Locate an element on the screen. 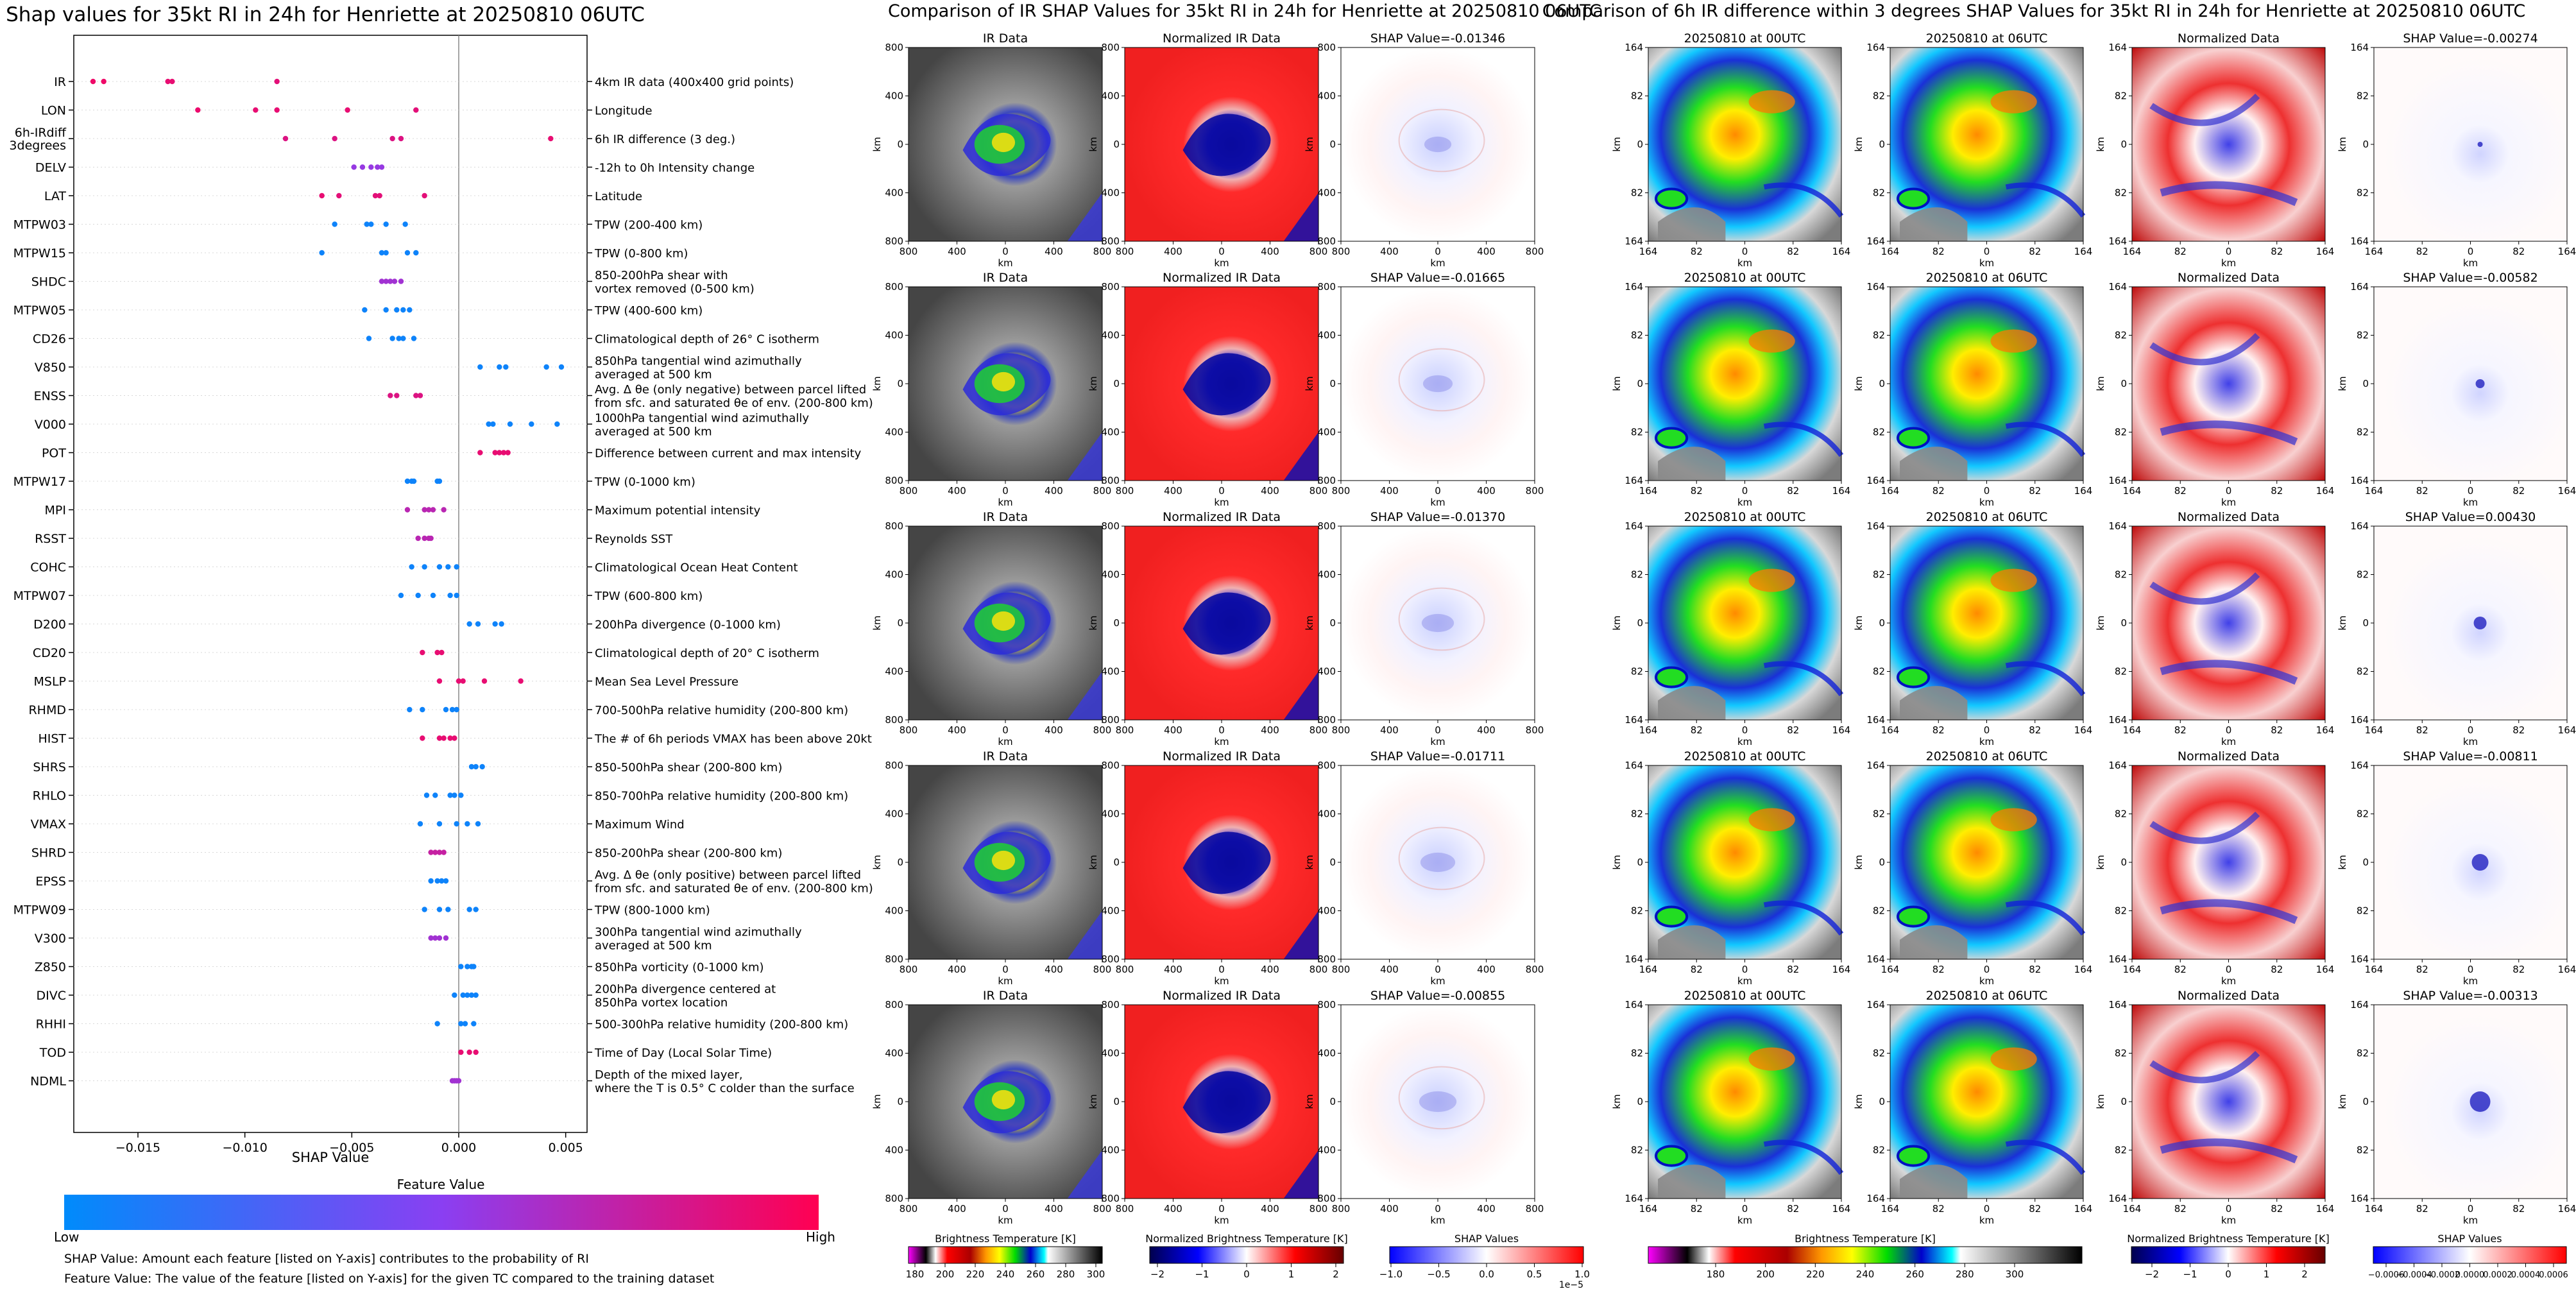 Image resolution: width=2576 pixels, height=1289 pixels. feature-name-label: 3degrees is located at coordinates (37, 146).